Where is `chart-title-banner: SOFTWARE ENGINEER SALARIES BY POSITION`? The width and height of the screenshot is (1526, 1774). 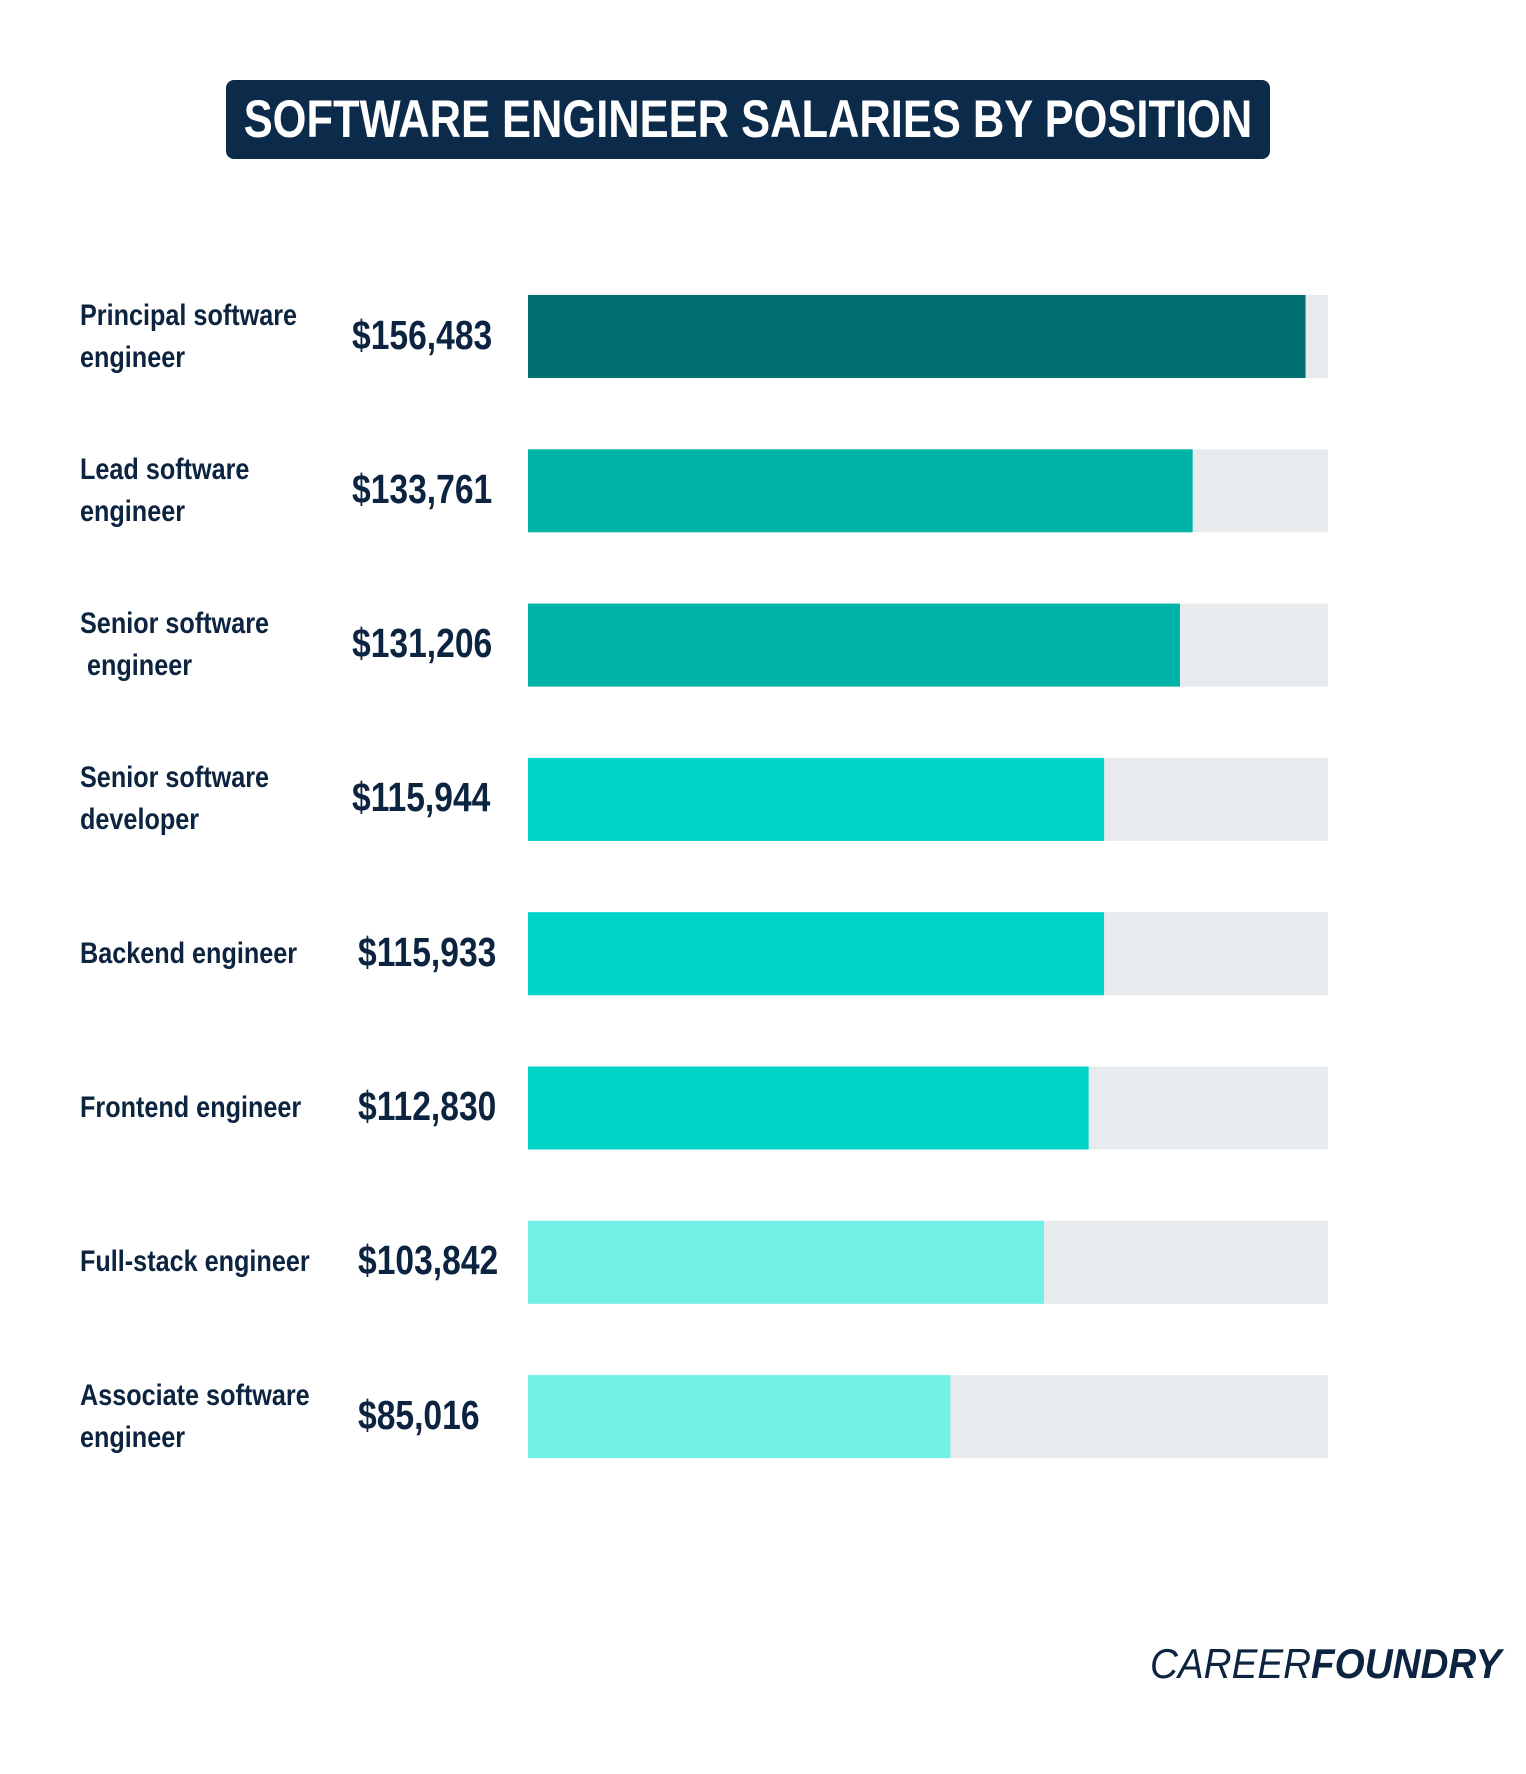
chart-title-banner: SOFTWARE ENGINEER SALARIES BY POSITION is located at coordinates (748, 119).